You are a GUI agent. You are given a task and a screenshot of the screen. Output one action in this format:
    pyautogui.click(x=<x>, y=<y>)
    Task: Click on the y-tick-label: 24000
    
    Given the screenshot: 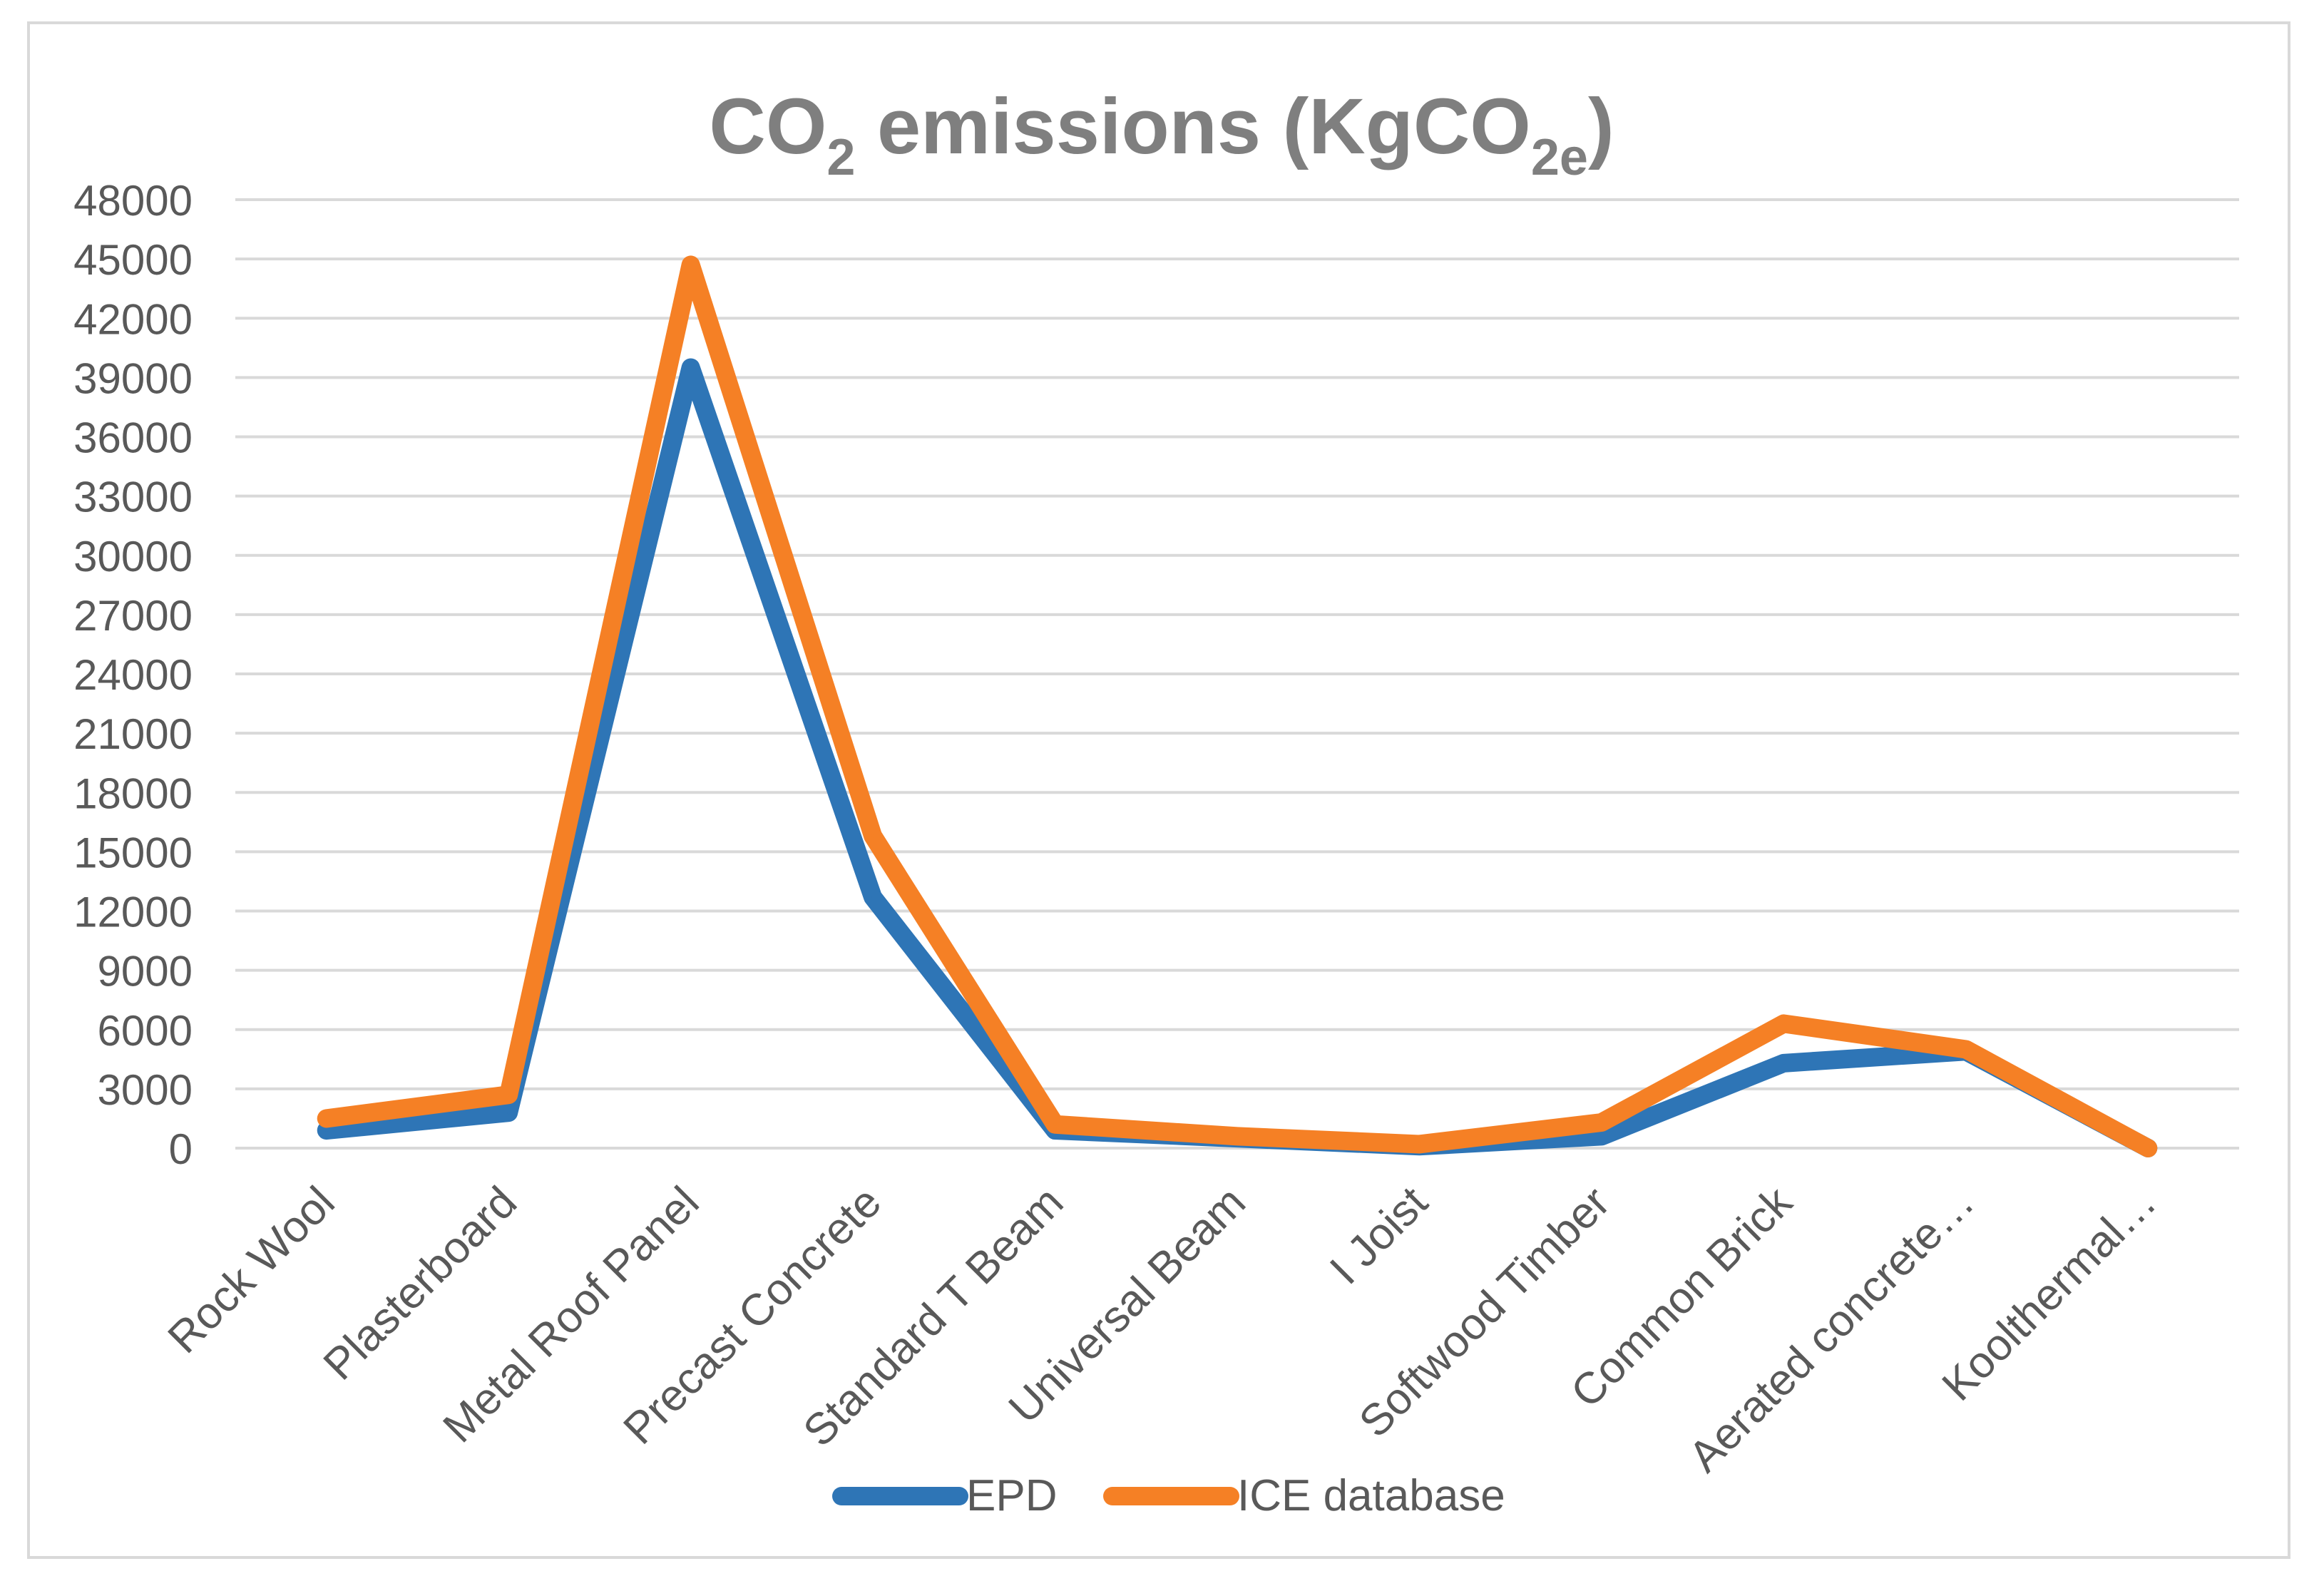 What is the action you would take?
    pyautogui.click(x=133, y=675)
    